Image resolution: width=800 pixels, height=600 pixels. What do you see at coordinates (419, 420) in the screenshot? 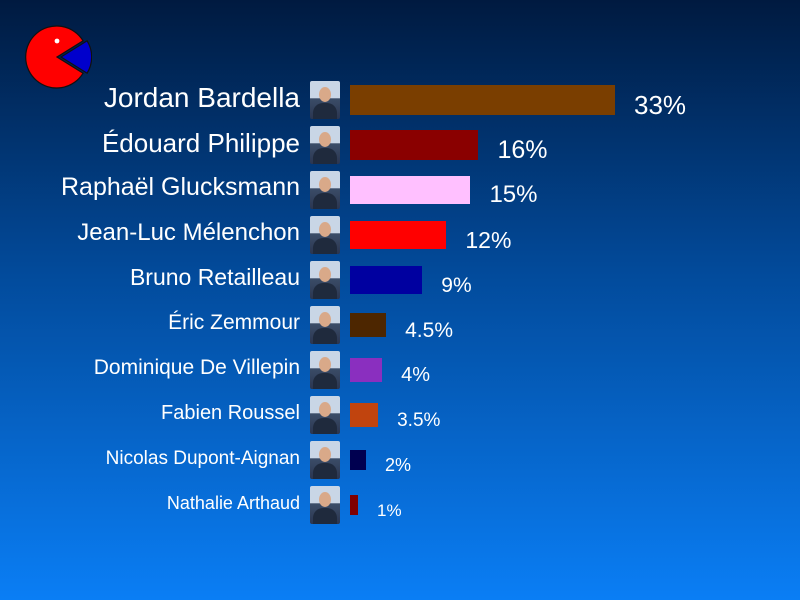
I see `data-label: 3.5%` at bounding box center [419, 420].